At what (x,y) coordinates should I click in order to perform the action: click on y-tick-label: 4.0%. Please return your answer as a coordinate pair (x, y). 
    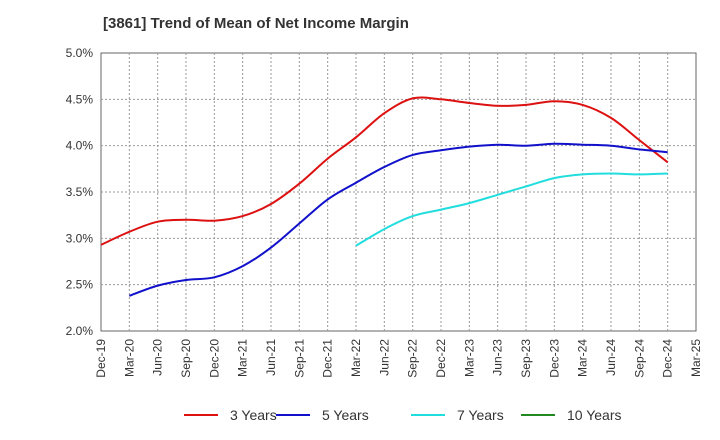
    Looking at the image, I should click on (80, 146).